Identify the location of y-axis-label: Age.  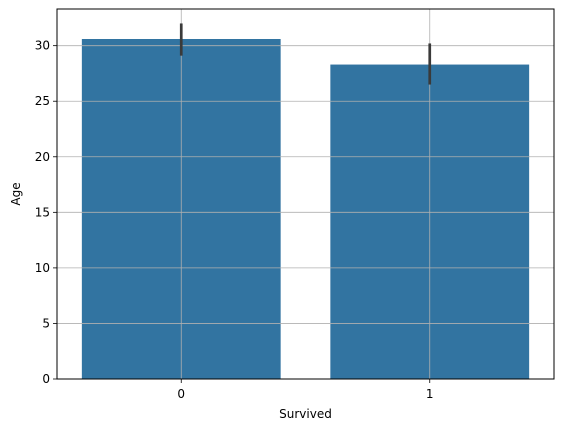
(16, 193).